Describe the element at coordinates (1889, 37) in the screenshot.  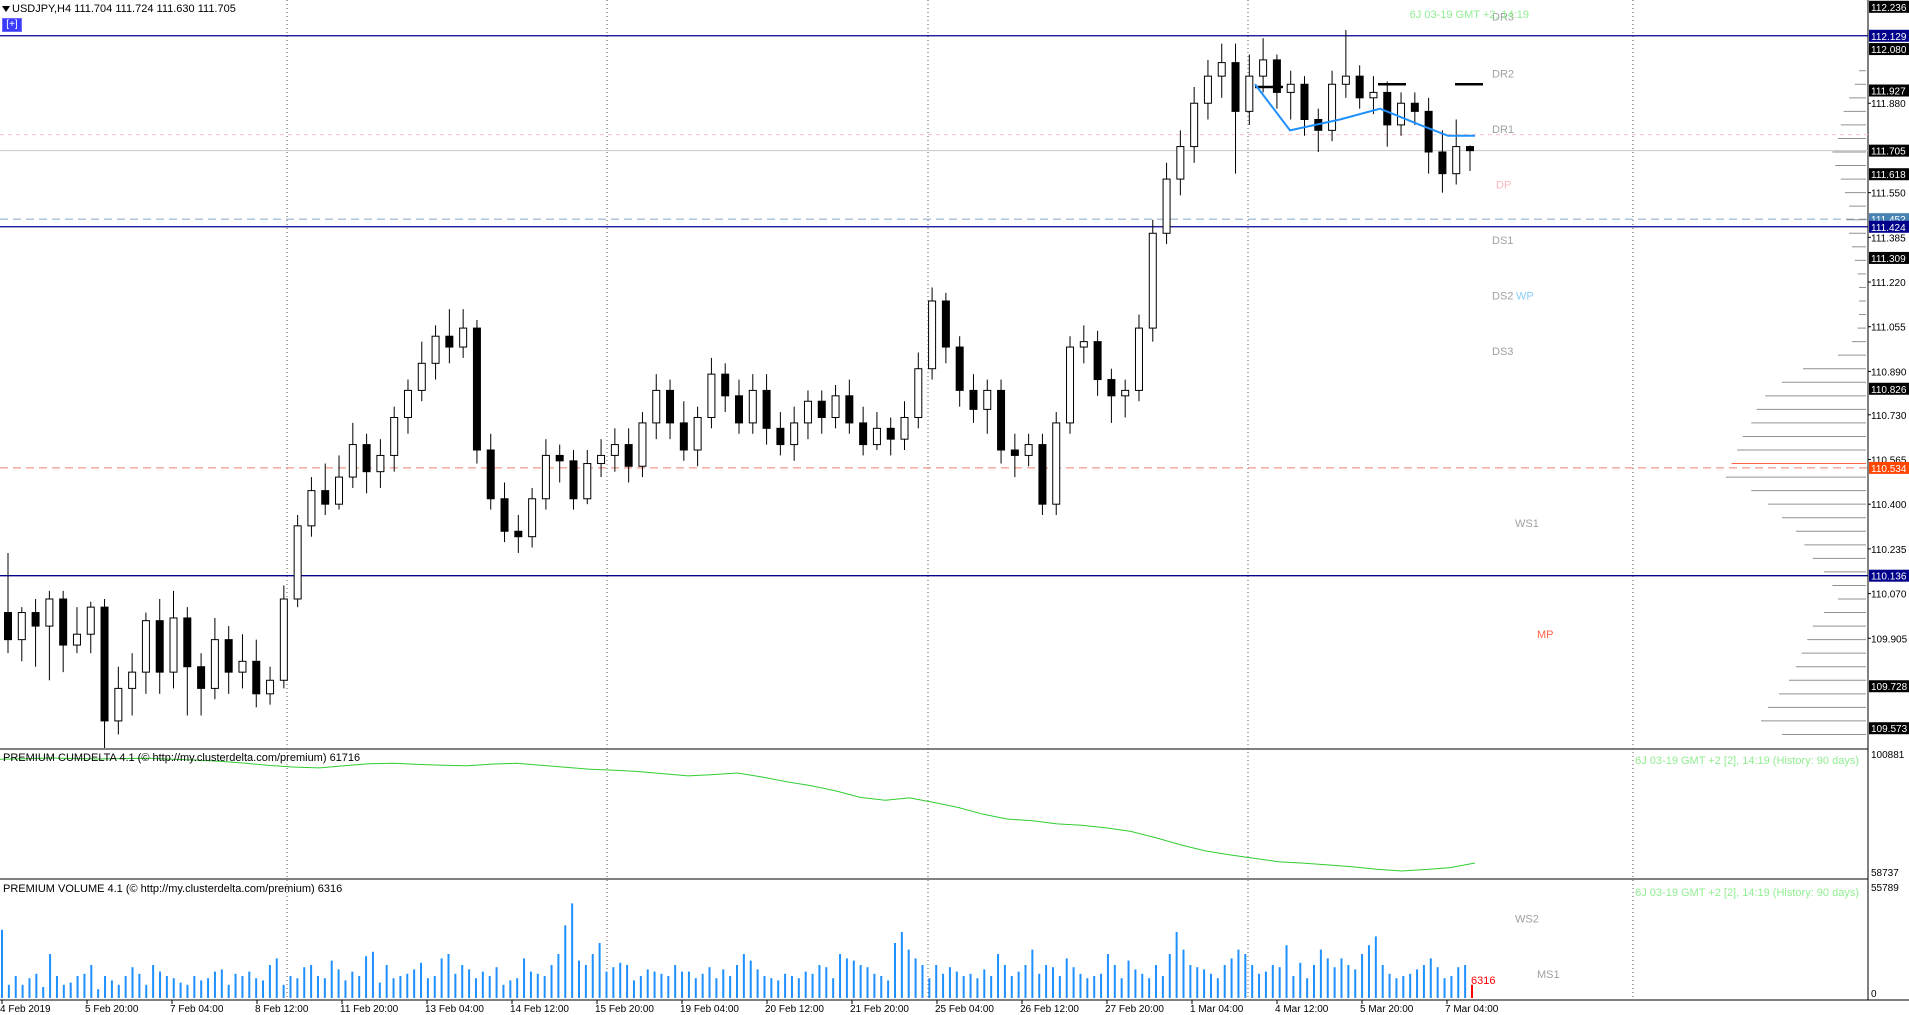
I see `price-tag-label: 112.129` at that location.